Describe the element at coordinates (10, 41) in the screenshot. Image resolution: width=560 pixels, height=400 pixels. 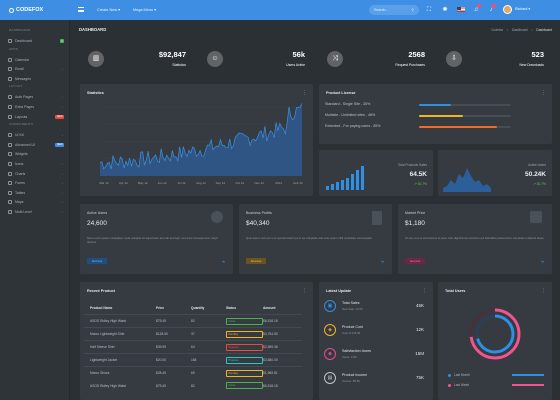
I see `dashboard-icon` at that location.